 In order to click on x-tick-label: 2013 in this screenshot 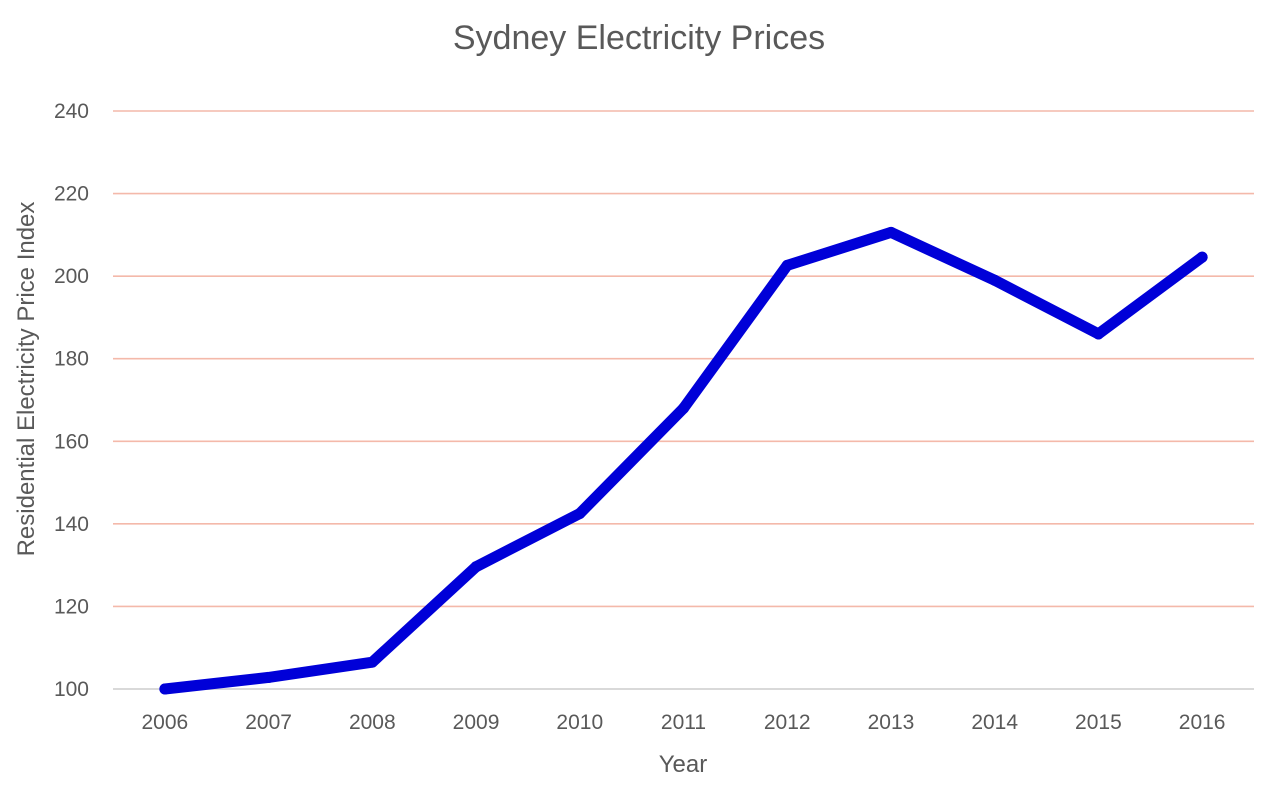, I will do `click(891, 722)`.